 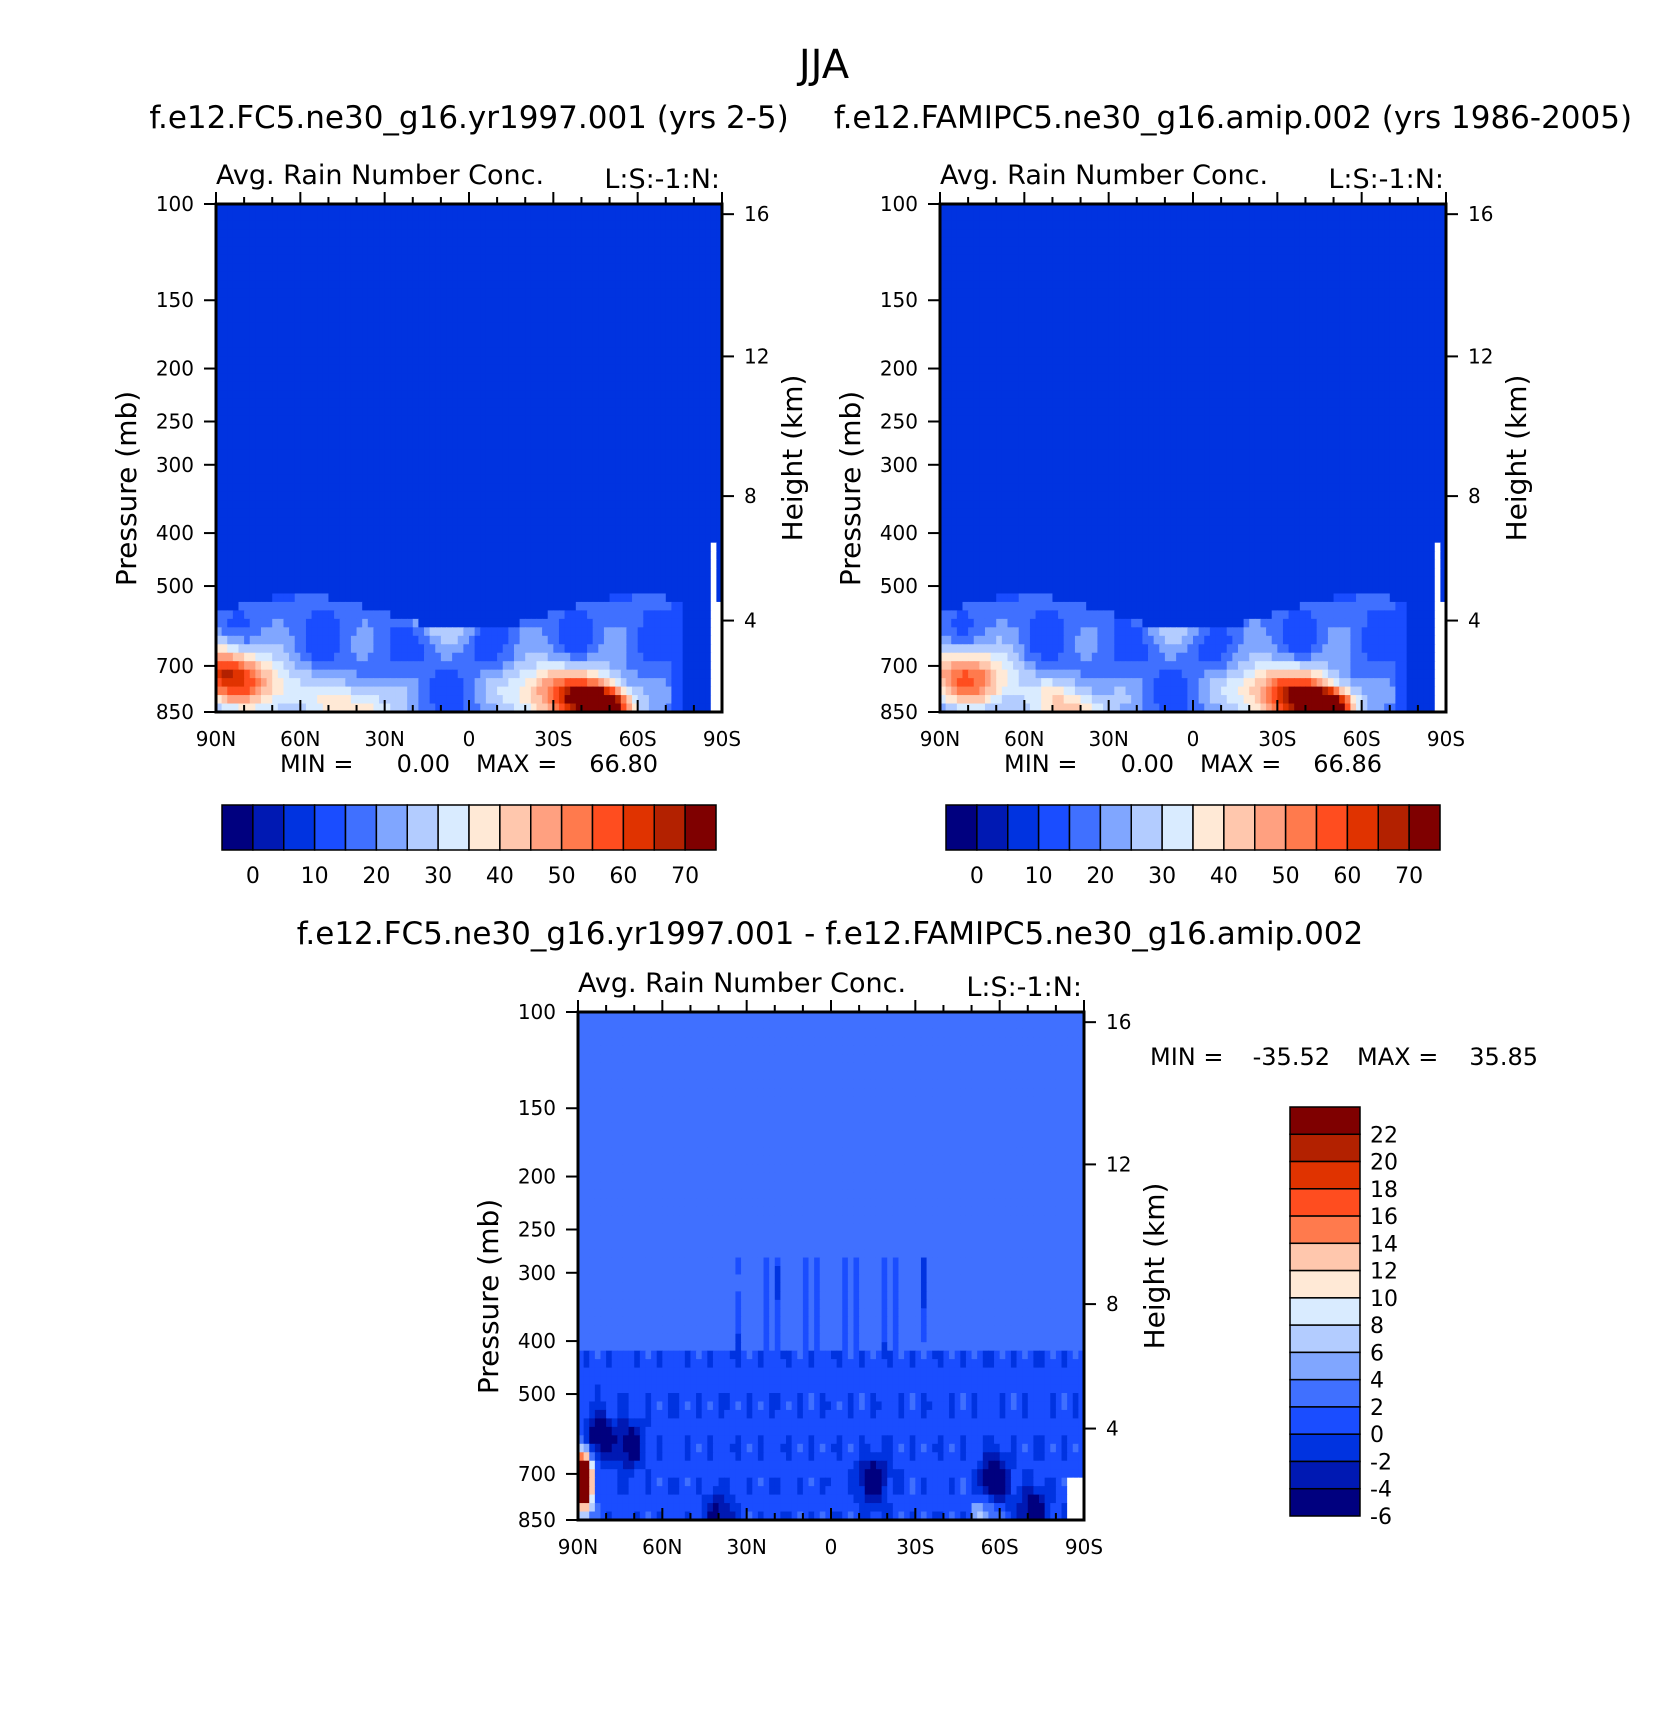 What do you see at coordinates (1377, 1408) in the screenshot?
I see `colorbar-label: 2` at bounding box center [1377, 1408].